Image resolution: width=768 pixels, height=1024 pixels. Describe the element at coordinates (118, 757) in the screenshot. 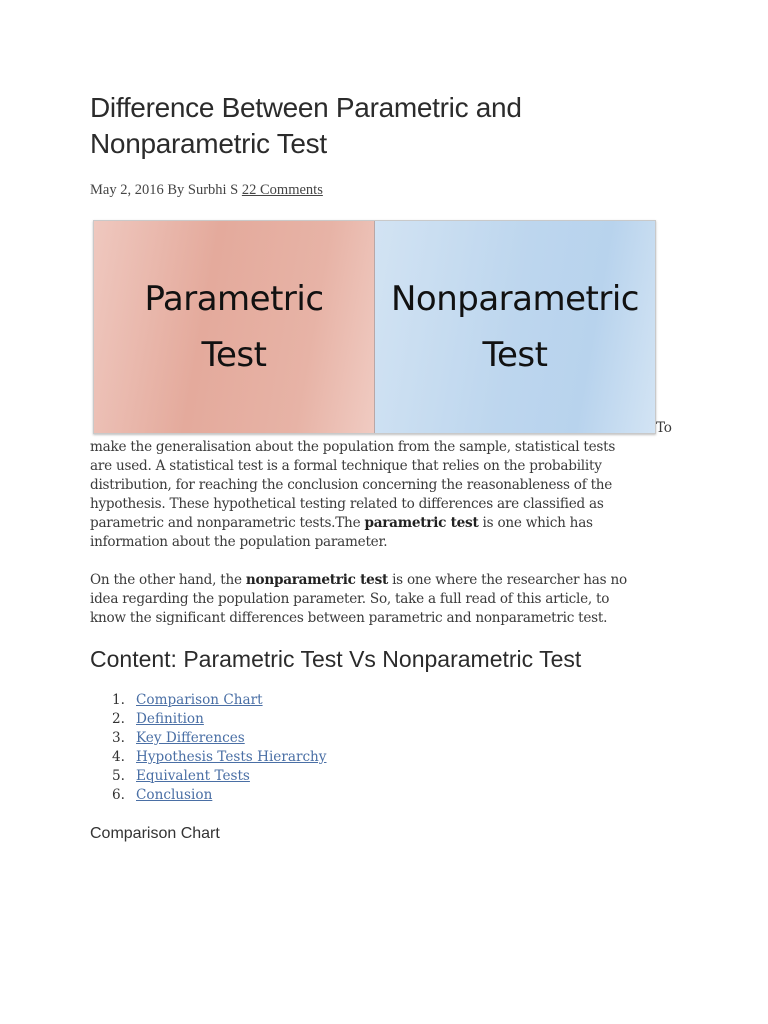

I see `toc-number: 4.` at that location.